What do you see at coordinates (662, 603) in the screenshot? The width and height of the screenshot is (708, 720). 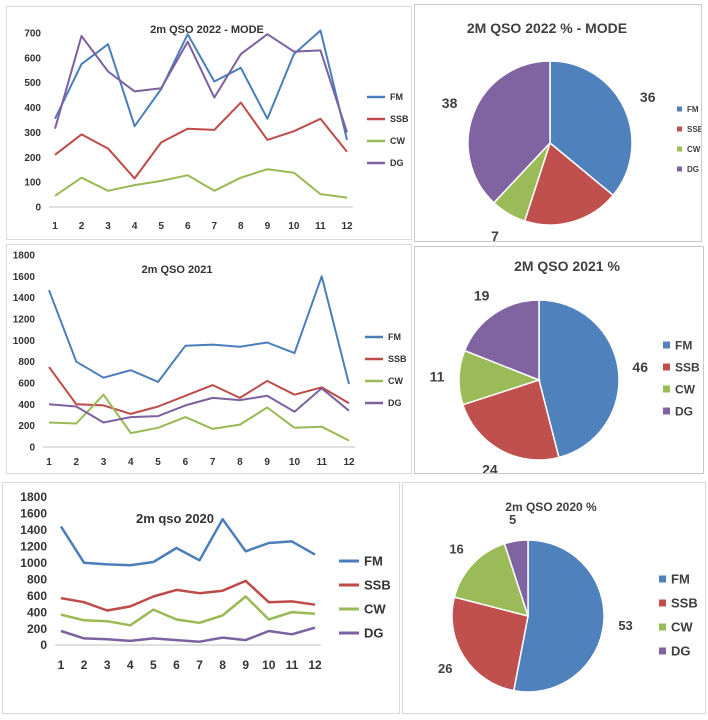 I see `legend-swatch-ssb` at bounding box center [662, 603].